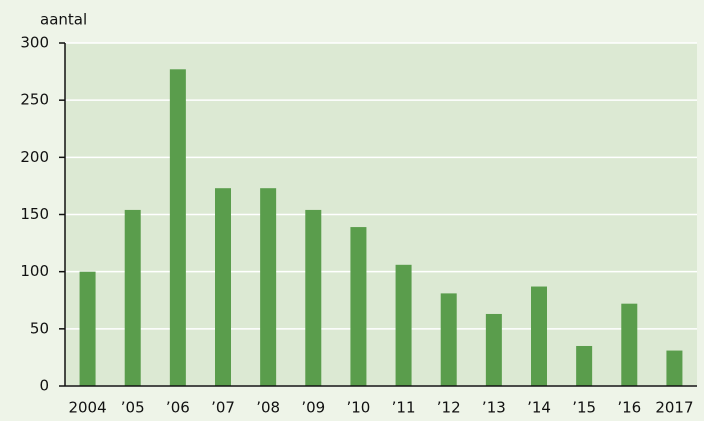 This screenshot has width=704, height=421. What do you see at coordinates (44, 386) in the screenshot?
I see `y-tick-label: 0` at bounding box center [44, 386].